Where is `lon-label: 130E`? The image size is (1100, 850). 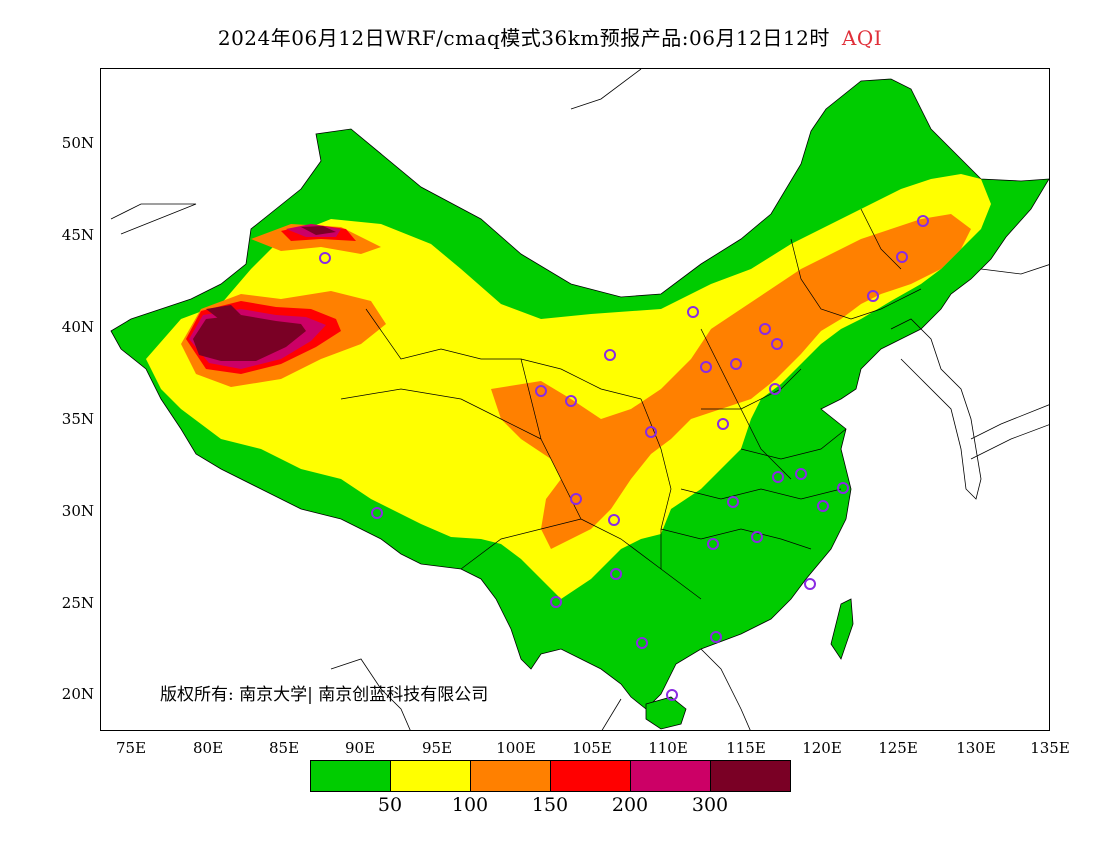
lon-label: 130E is located at coordinates (976, 748).